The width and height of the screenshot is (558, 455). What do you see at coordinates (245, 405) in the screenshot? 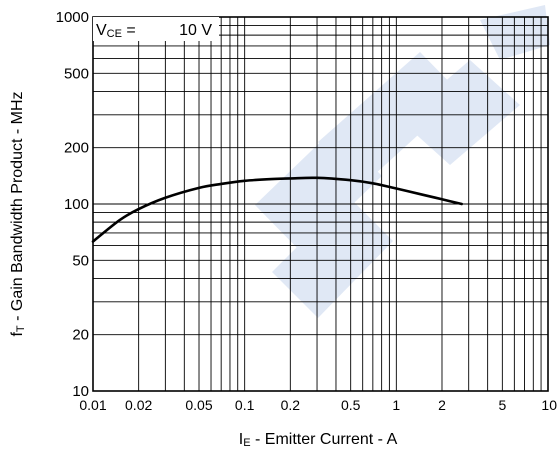
I see `x-tick-label: 0.1` at bounding box center [245, 405].